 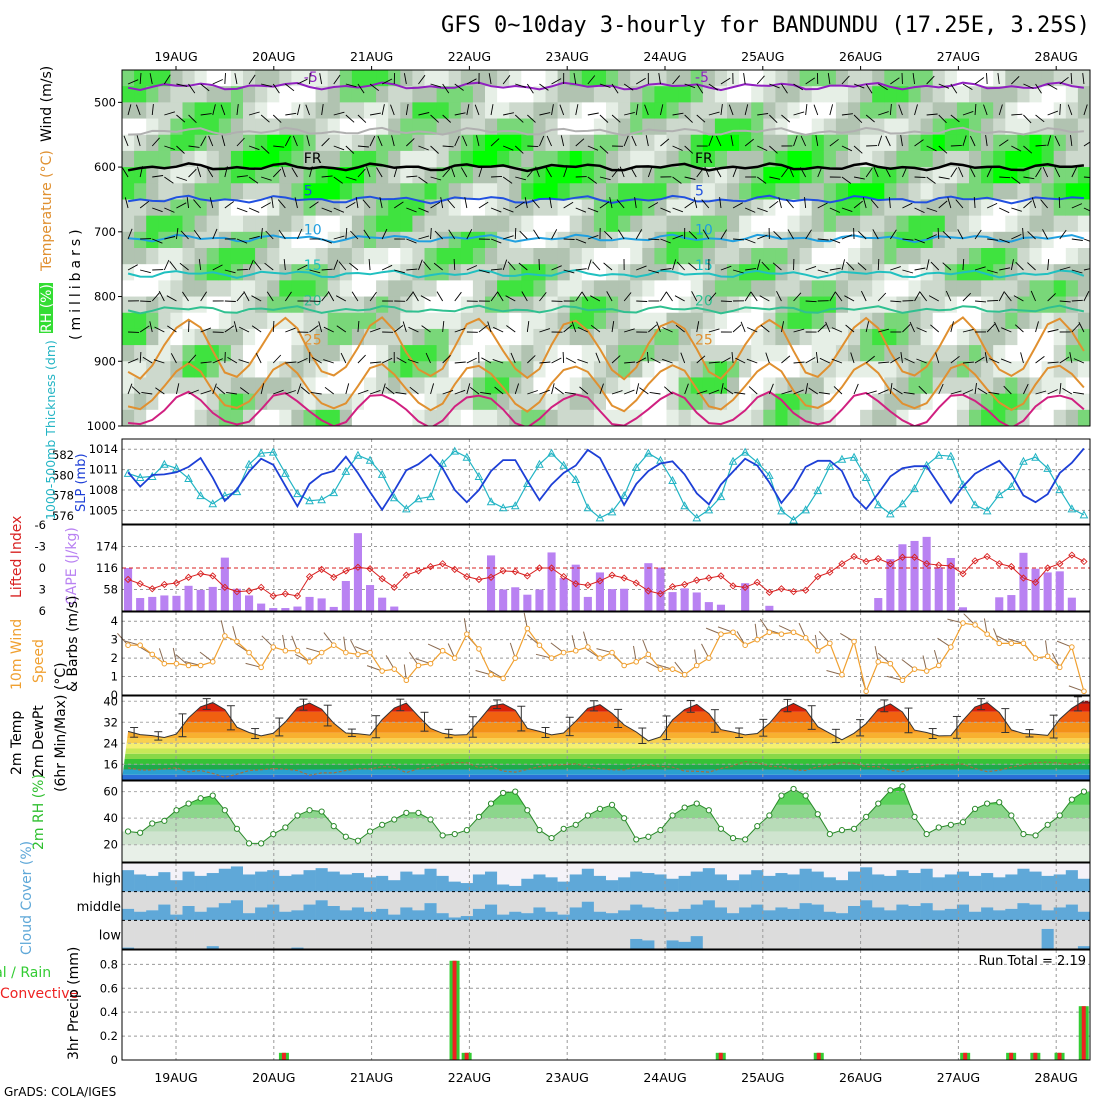 I want to click on thickness-point, so click(x=1011, y=486).